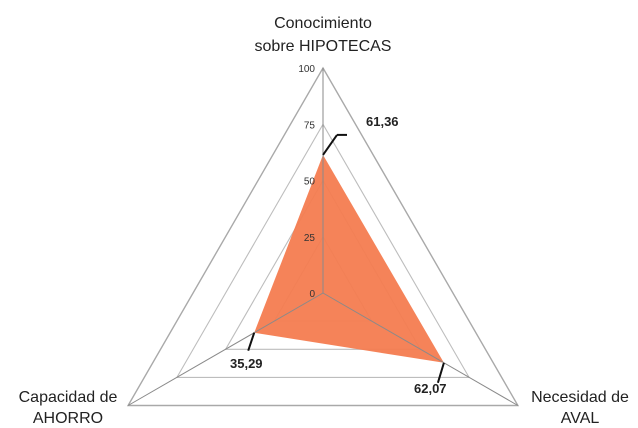 The height and width of the screenshot is (428, 638). I want to click on axis-label-capacidad-line1: Capacidad de, so click(68, 397).